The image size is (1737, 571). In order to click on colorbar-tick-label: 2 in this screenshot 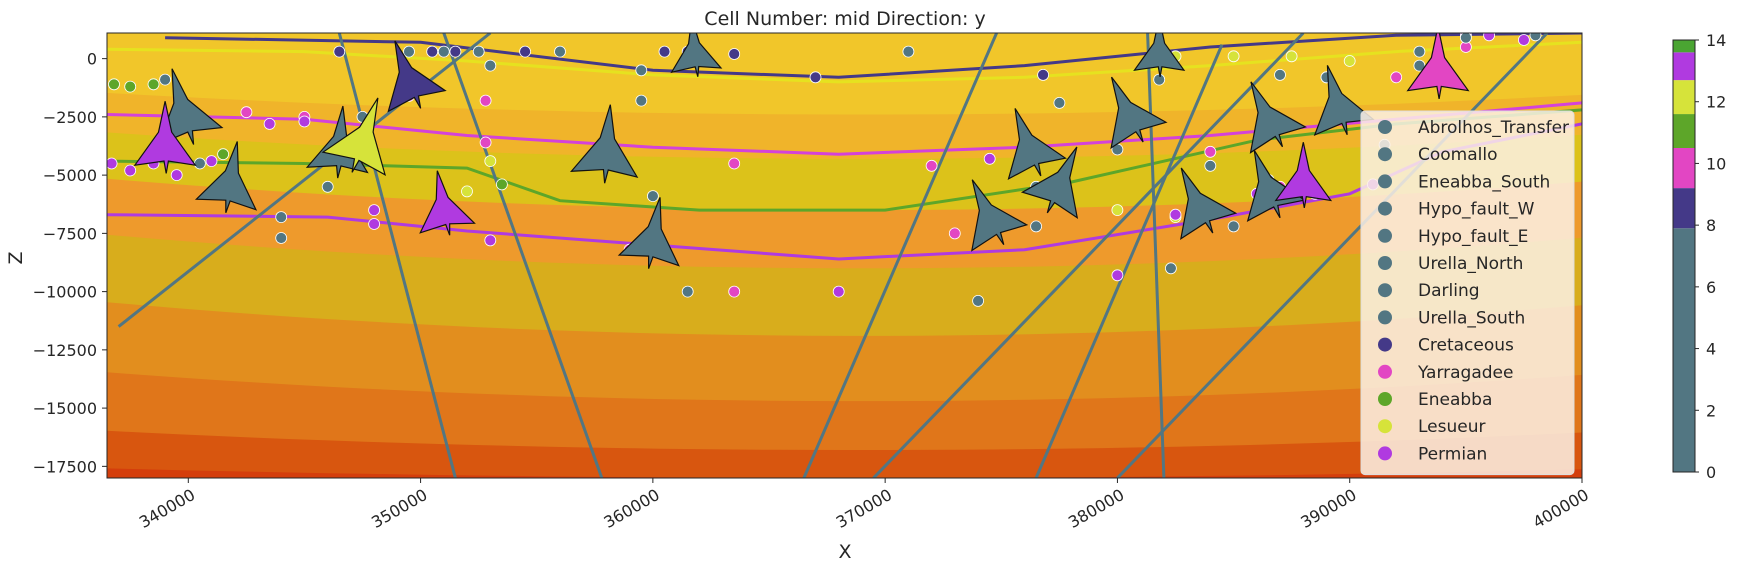, I will do `click(1711, 410)`.